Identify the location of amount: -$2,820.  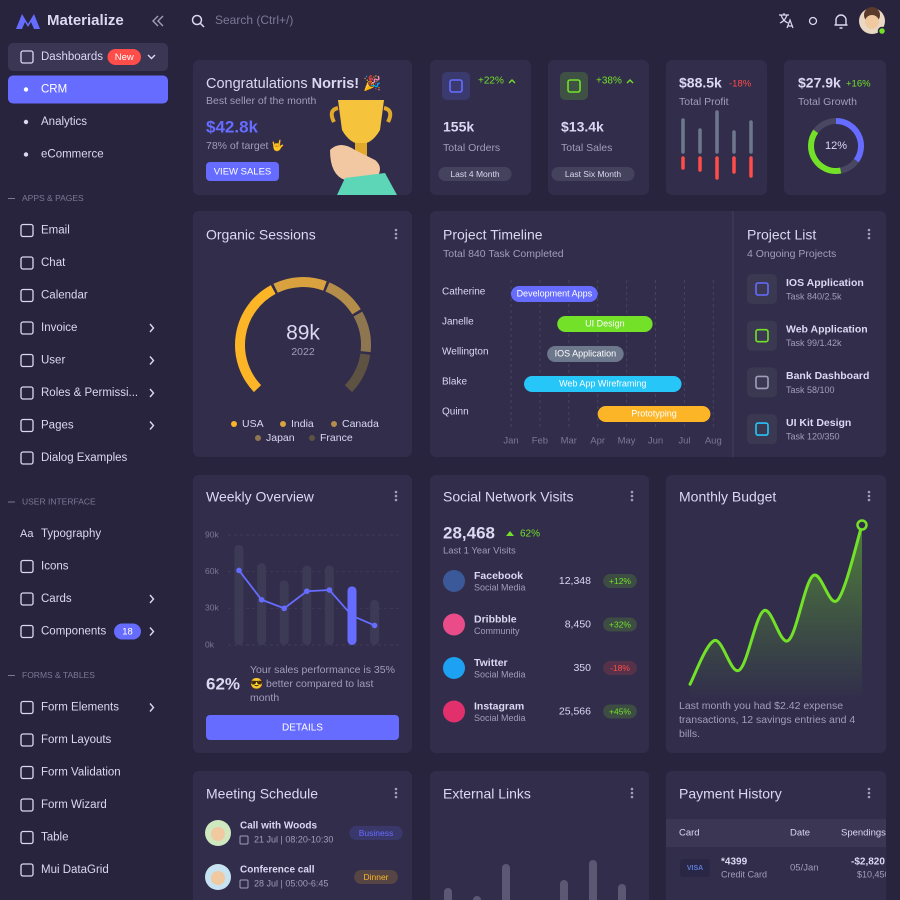
(868, 862).